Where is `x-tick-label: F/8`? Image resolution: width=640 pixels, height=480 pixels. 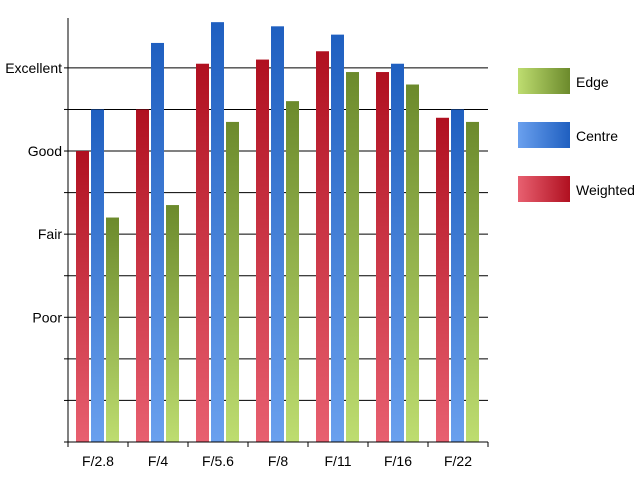 x-tick-label: F/8 is located at coordinates (278, 461).